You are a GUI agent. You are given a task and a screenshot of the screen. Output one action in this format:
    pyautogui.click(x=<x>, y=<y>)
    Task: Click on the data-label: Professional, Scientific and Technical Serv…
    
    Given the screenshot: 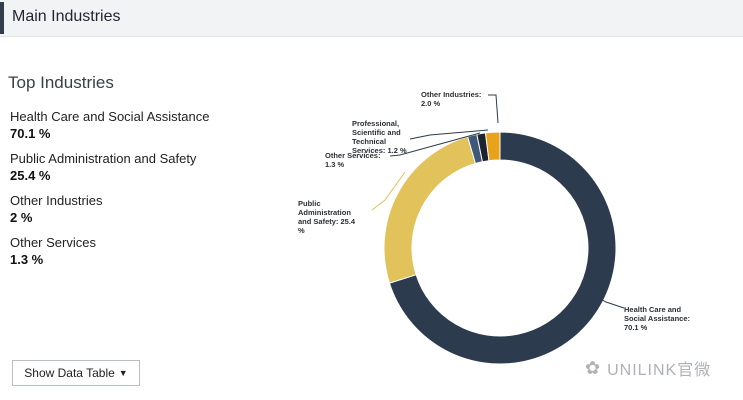 What is the action you would take?
    pyautogui.click(x=379, y=137)
    